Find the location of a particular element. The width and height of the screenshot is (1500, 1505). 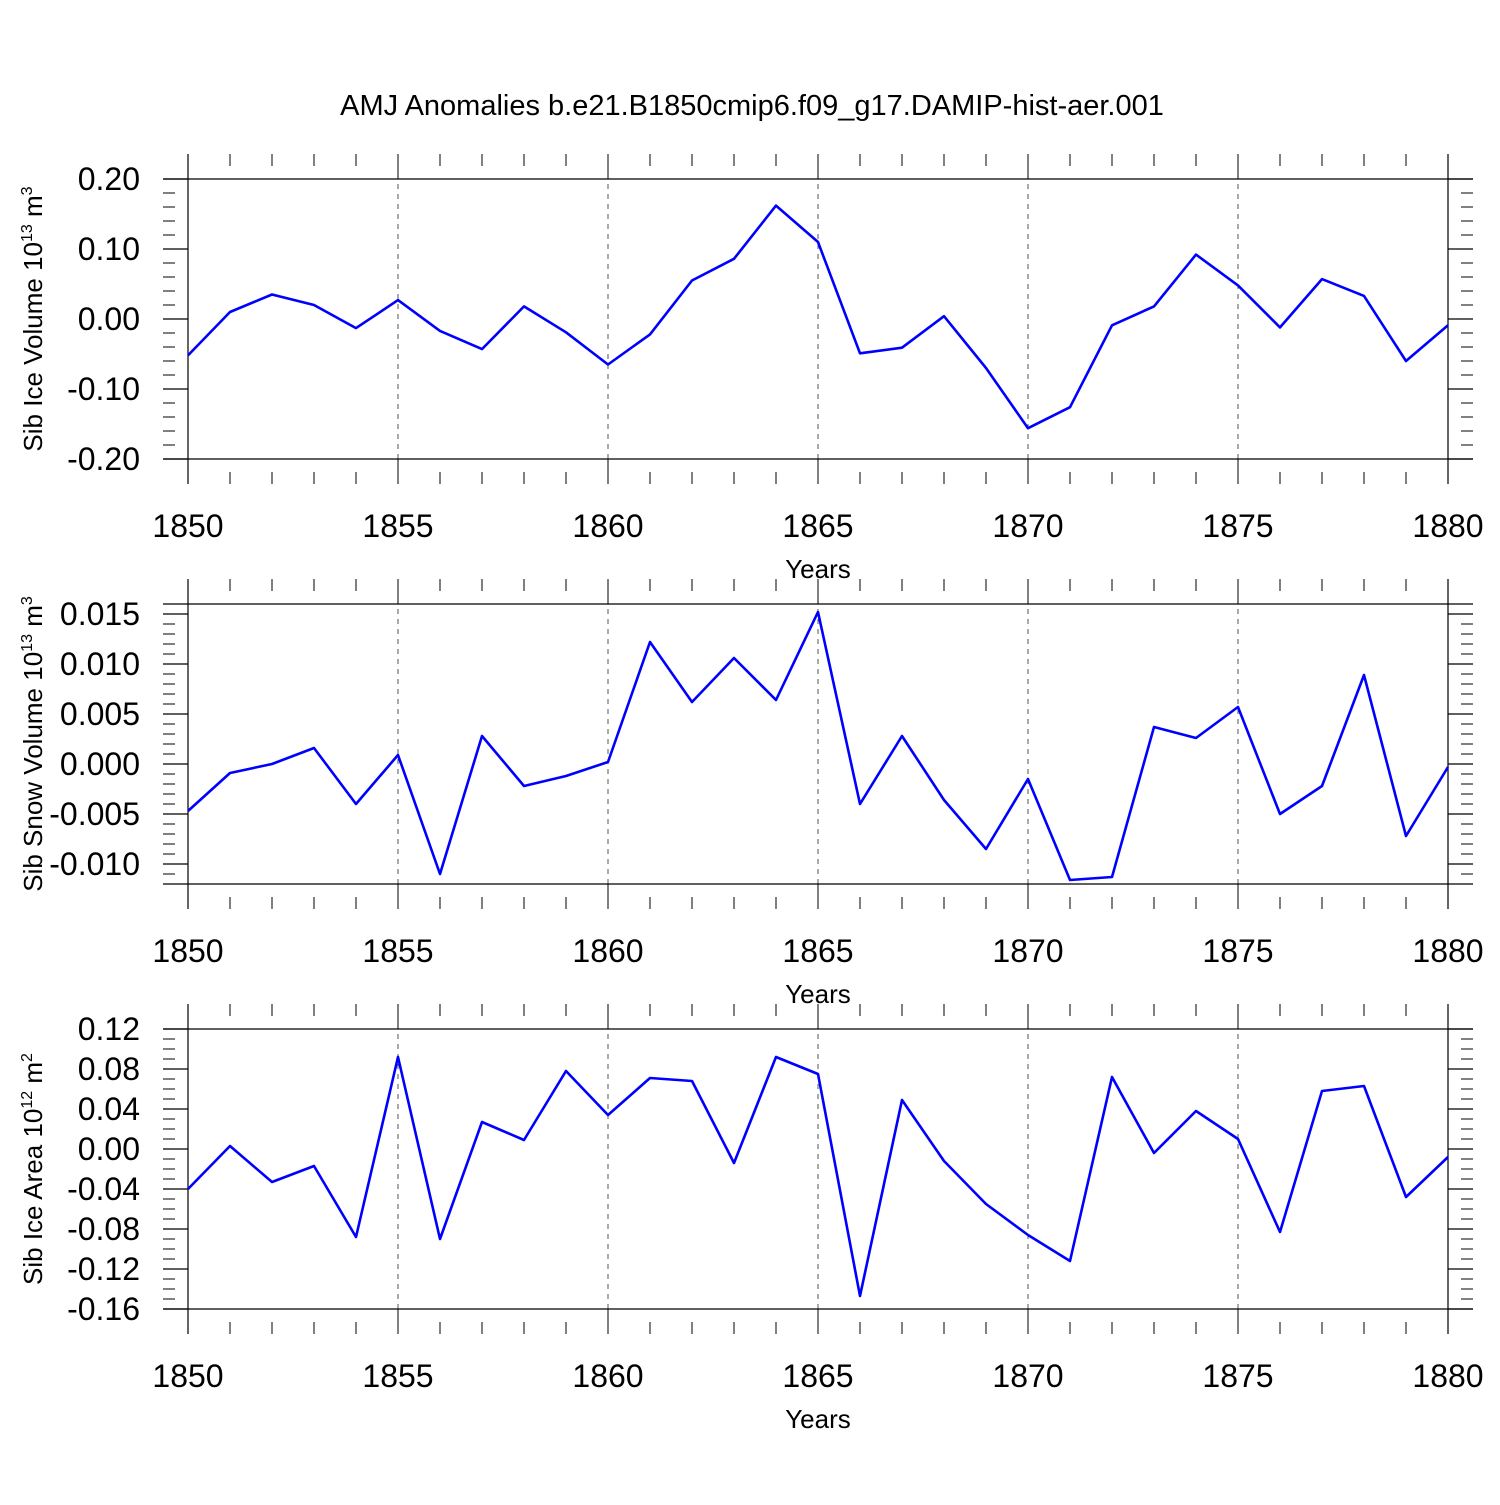

y-tick-label: 0.010 is located at coordinates (100, 664).